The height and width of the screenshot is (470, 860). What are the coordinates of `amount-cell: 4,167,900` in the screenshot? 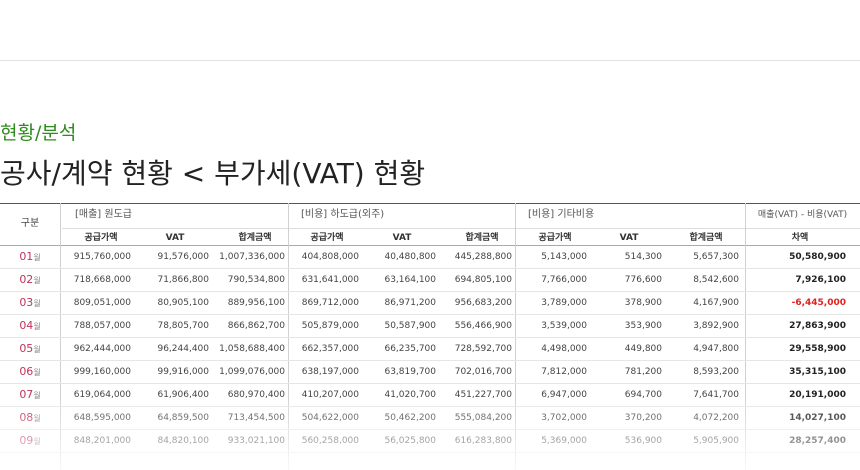 It's located at (716, 303).